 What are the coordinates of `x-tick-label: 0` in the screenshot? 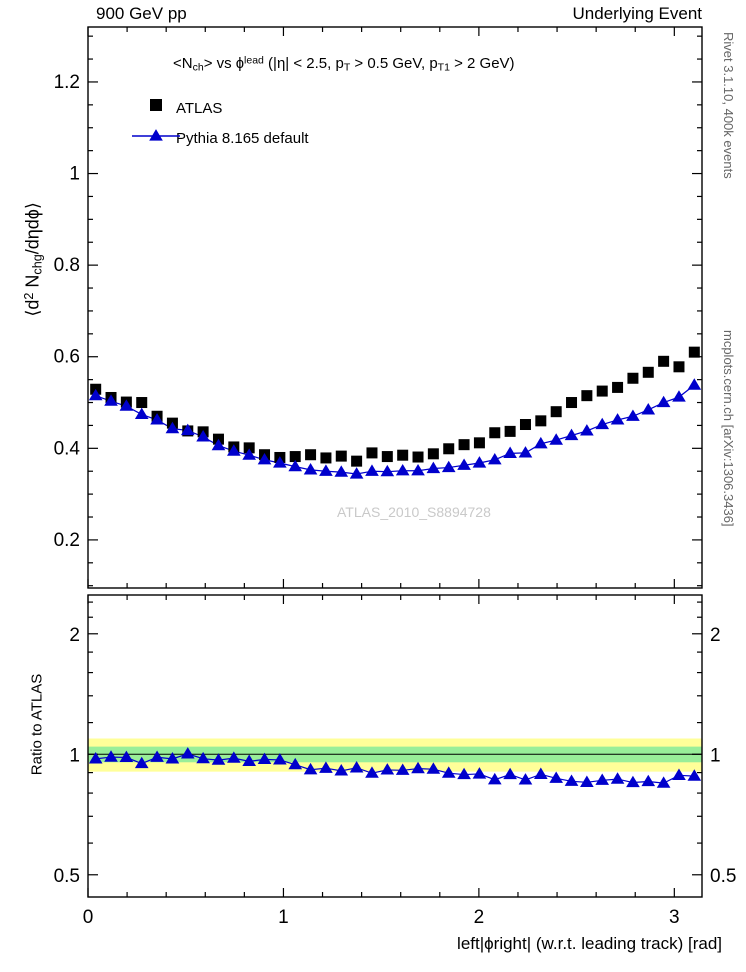 It's located at (88, 917).